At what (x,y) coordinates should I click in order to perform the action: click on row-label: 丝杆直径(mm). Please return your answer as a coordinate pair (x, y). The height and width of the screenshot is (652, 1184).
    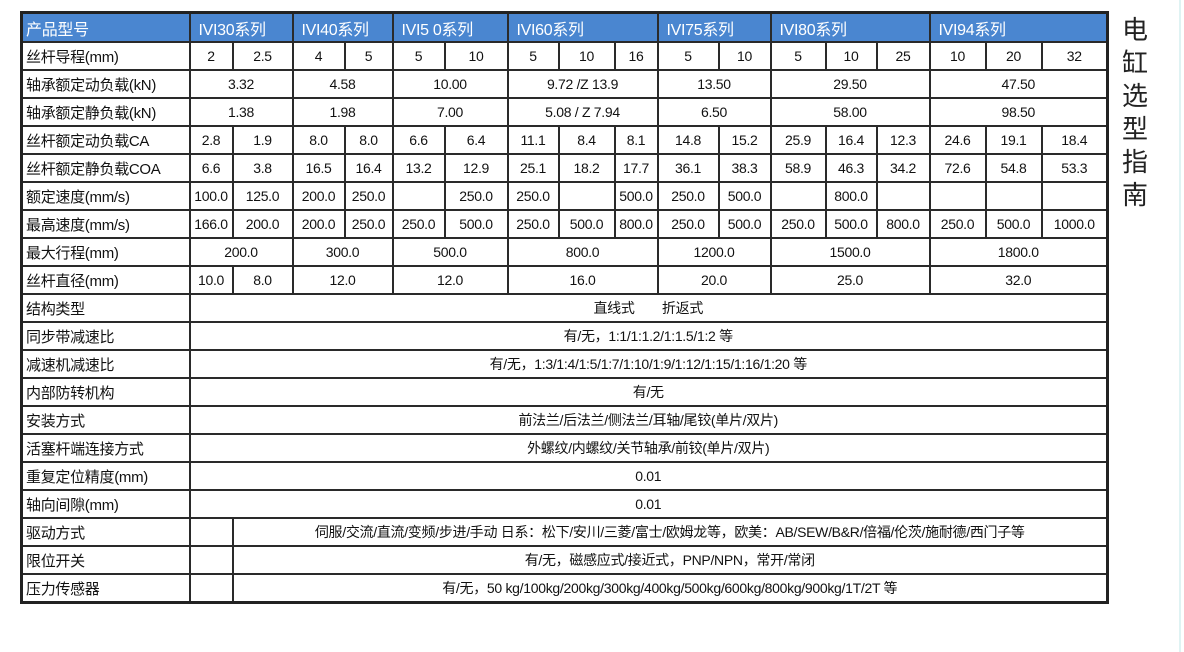
    Looking at the image, I should click on (105, 280).